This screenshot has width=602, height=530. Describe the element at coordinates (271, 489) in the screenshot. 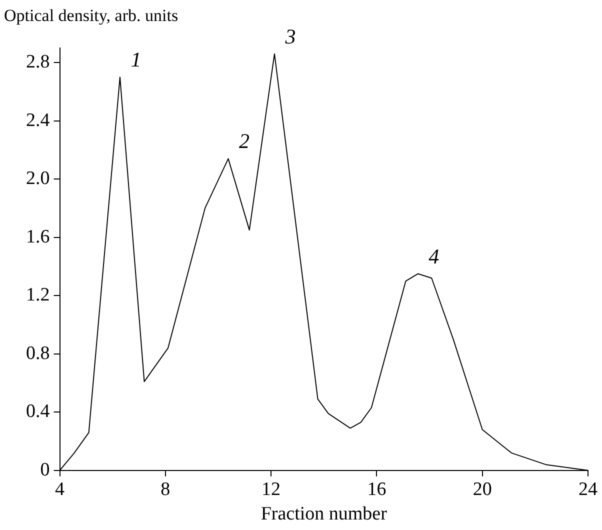

I see `x-tick-label: 12` at that location.